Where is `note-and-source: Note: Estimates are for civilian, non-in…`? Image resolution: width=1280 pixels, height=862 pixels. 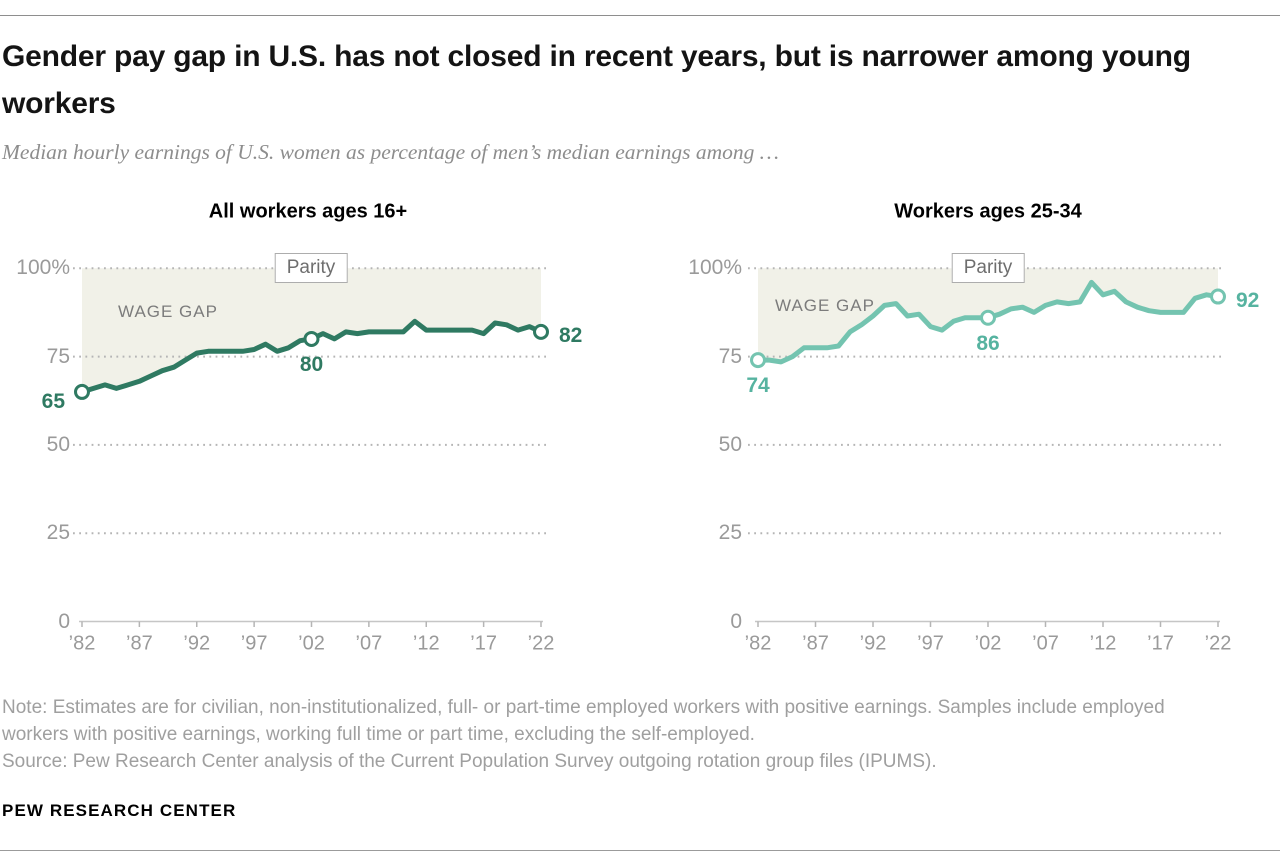 note-and-source: Note: Estimates are for civilian, non-in… is located at coordinates (618, 734).